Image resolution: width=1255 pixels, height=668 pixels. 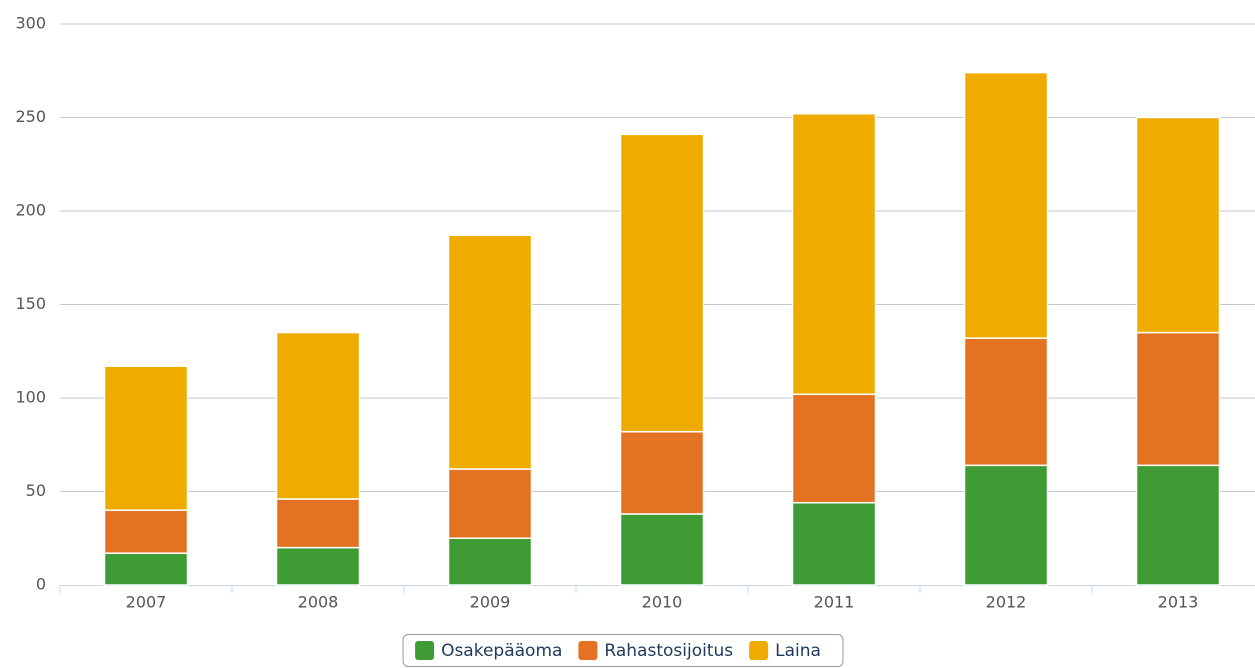 I want to click on x-tick-label: 2008, so click(x=318, y=602).